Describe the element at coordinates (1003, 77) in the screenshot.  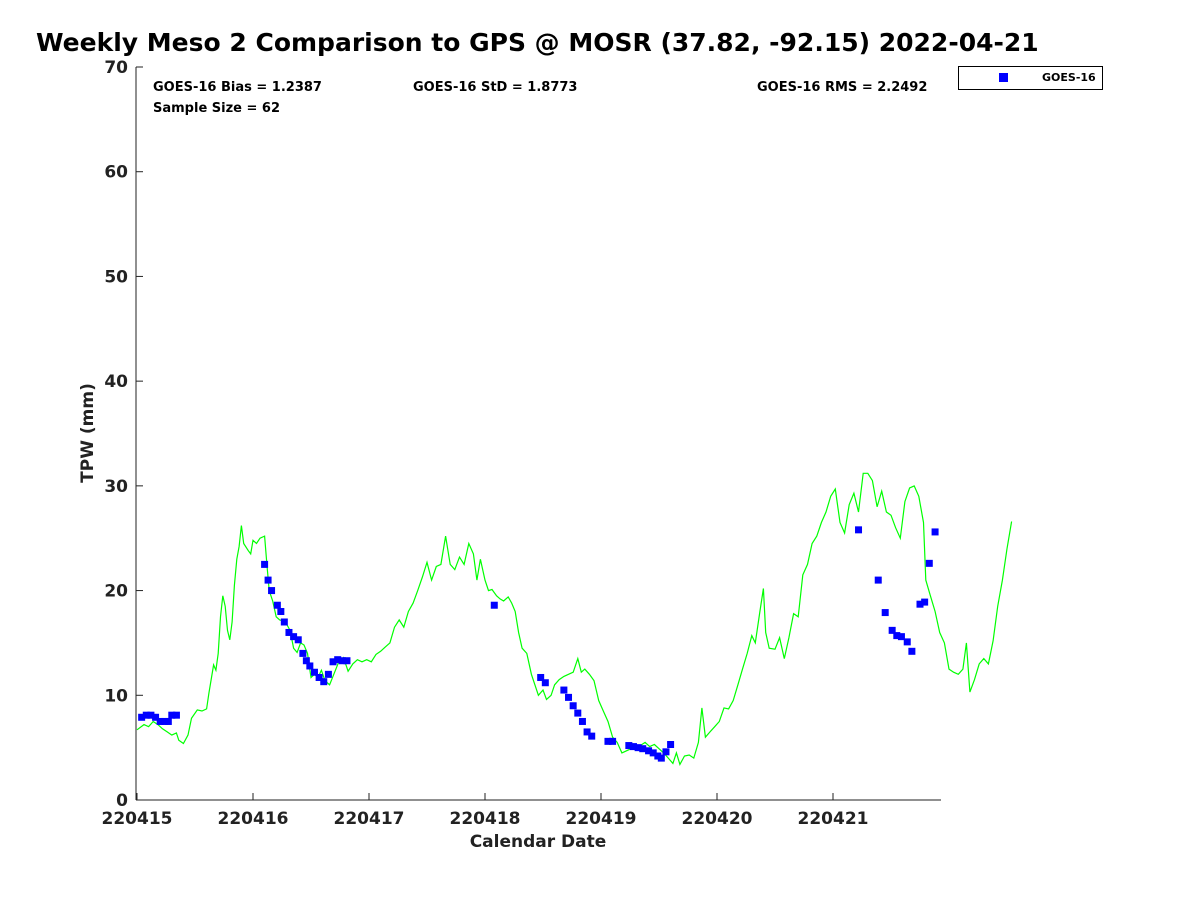
I see `legend-marker-goes16` at that location.